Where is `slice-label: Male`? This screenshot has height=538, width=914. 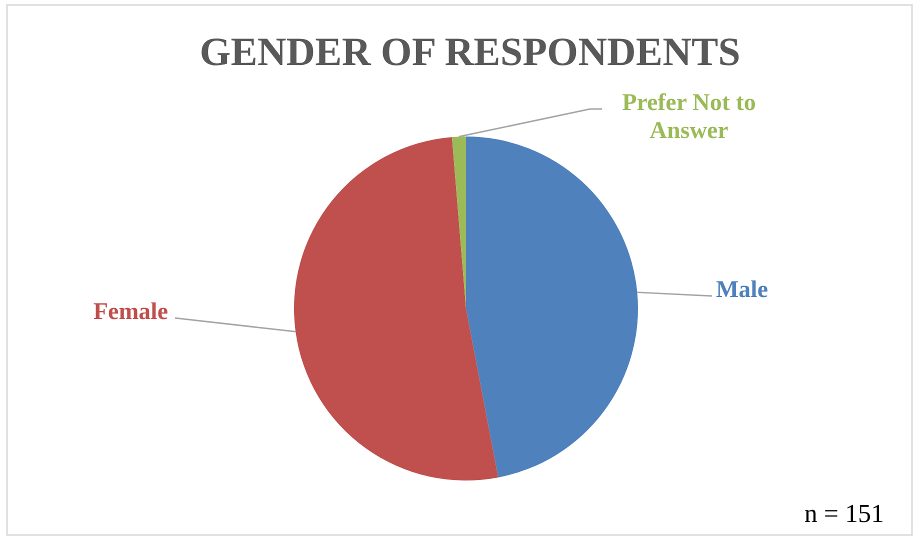
slice-label: Male is located at coordinates (742, 289).